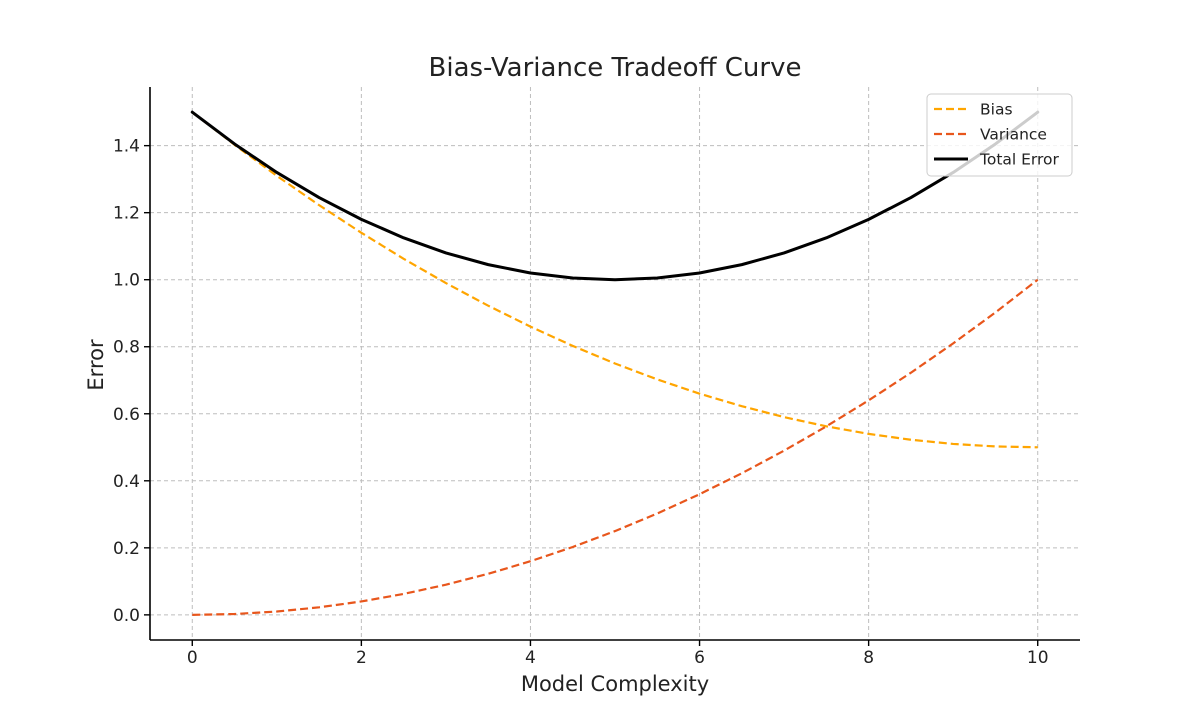 This screenshot has width=1200, height=720. I want to click on legend-label: Variance, so click(1013, 135).